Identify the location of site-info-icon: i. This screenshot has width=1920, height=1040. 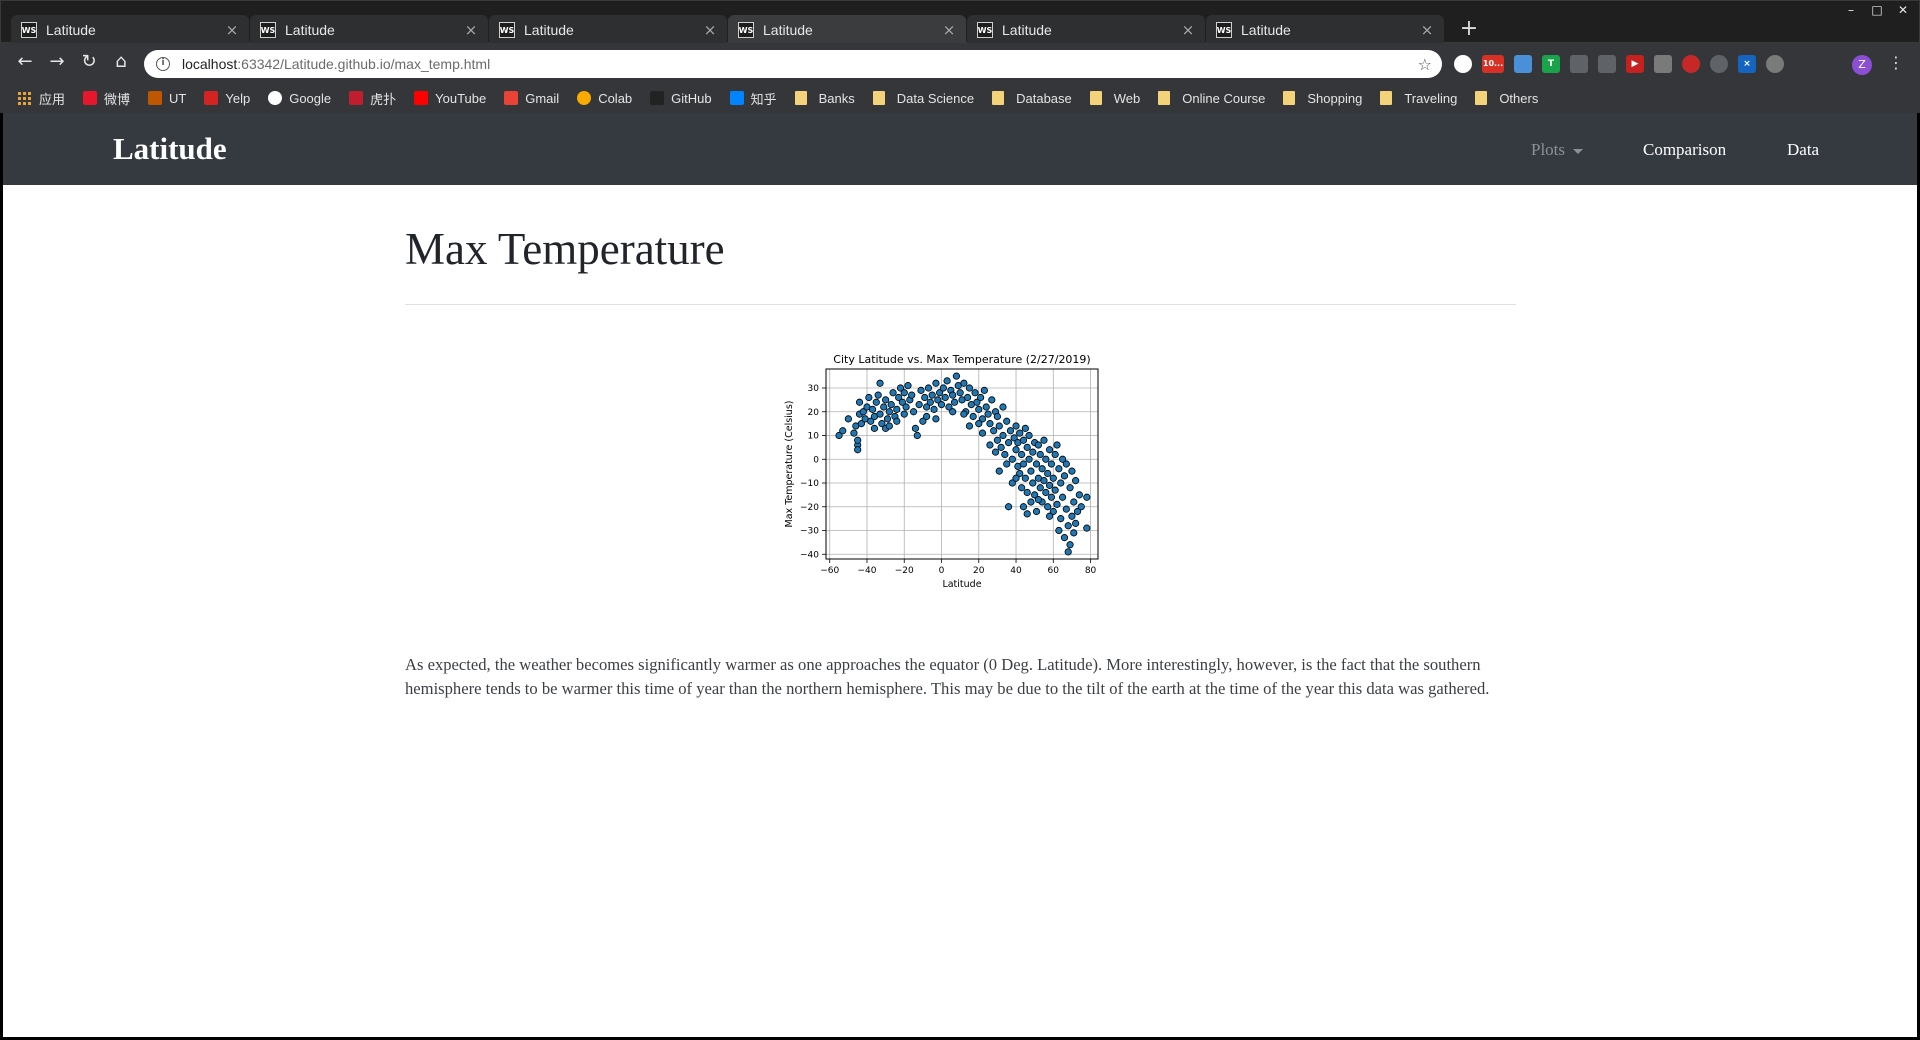
(163, 64).